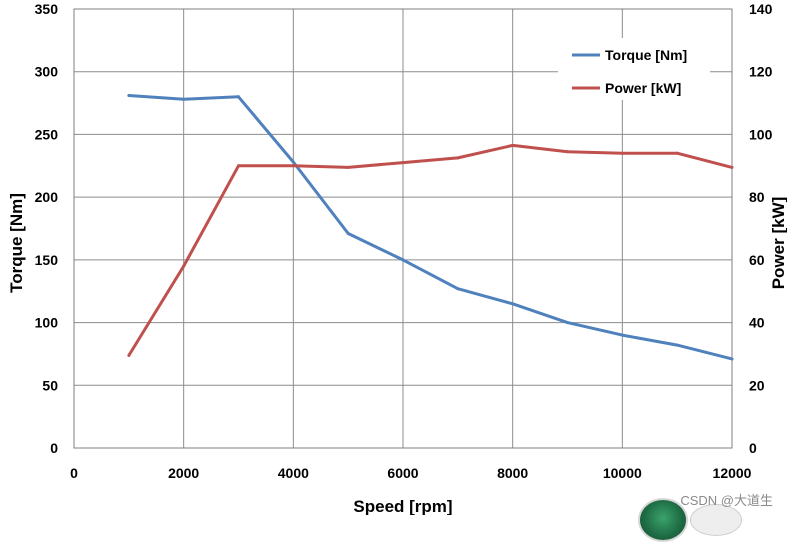 The width and height of the screenshot is (787, 542). Describe the element at coordinates (47, 197) in the screenshot. I see `y-left-tick-label: 200` at that location.